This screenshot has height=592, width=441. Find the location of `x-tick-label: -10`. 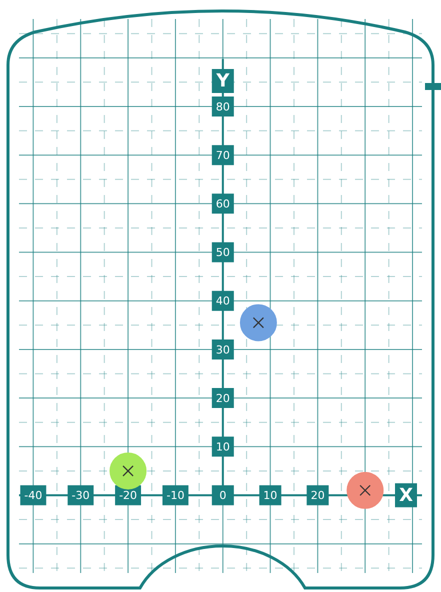

x-tick-label: -10 is located at coordinates (175, 495).